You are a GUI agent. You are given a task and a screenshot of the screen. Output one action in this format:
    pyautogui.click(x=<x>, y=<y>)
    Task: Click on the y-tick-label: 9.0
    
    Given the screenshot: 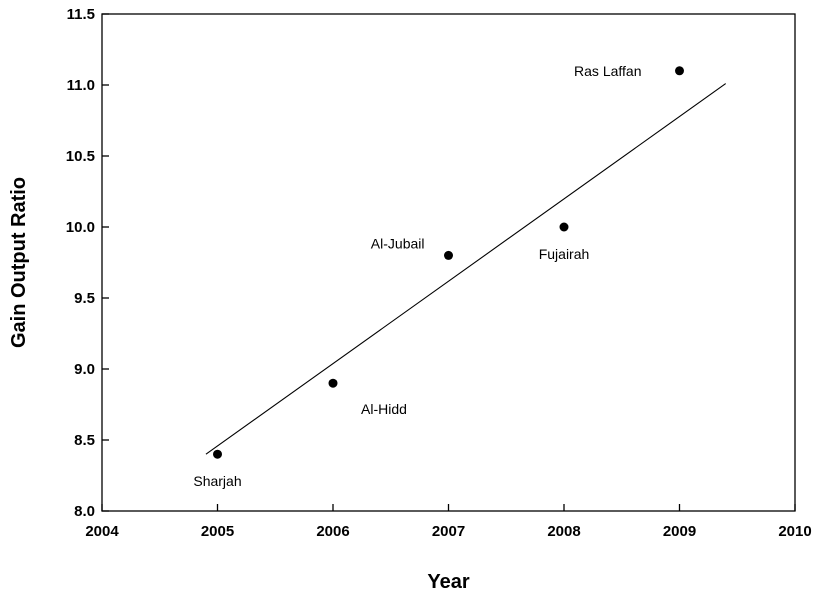 What is the action you would take?
    pyautogui.click(x=84, y=369)
    